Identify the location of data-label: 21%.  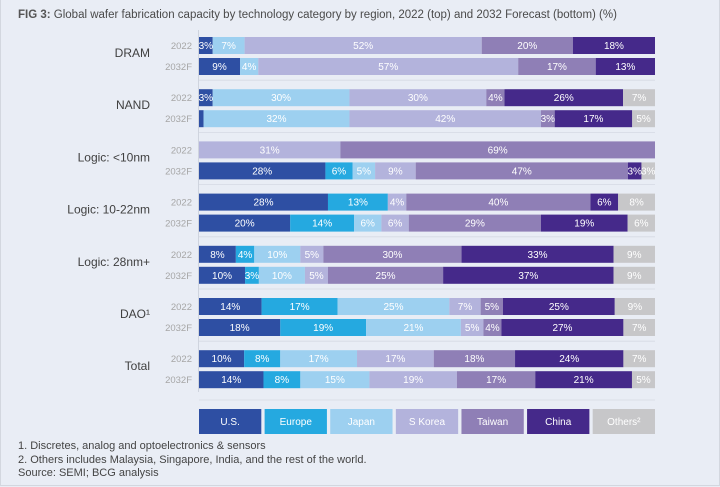
(413, 328).